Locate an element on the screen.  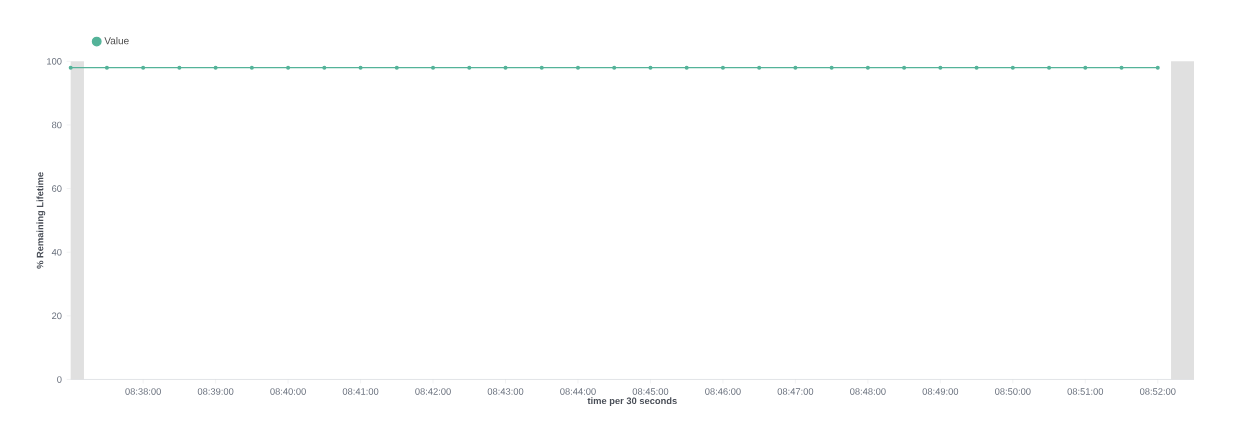
x-tick-label: 08:40:00 is located at coordinates (288, 391).